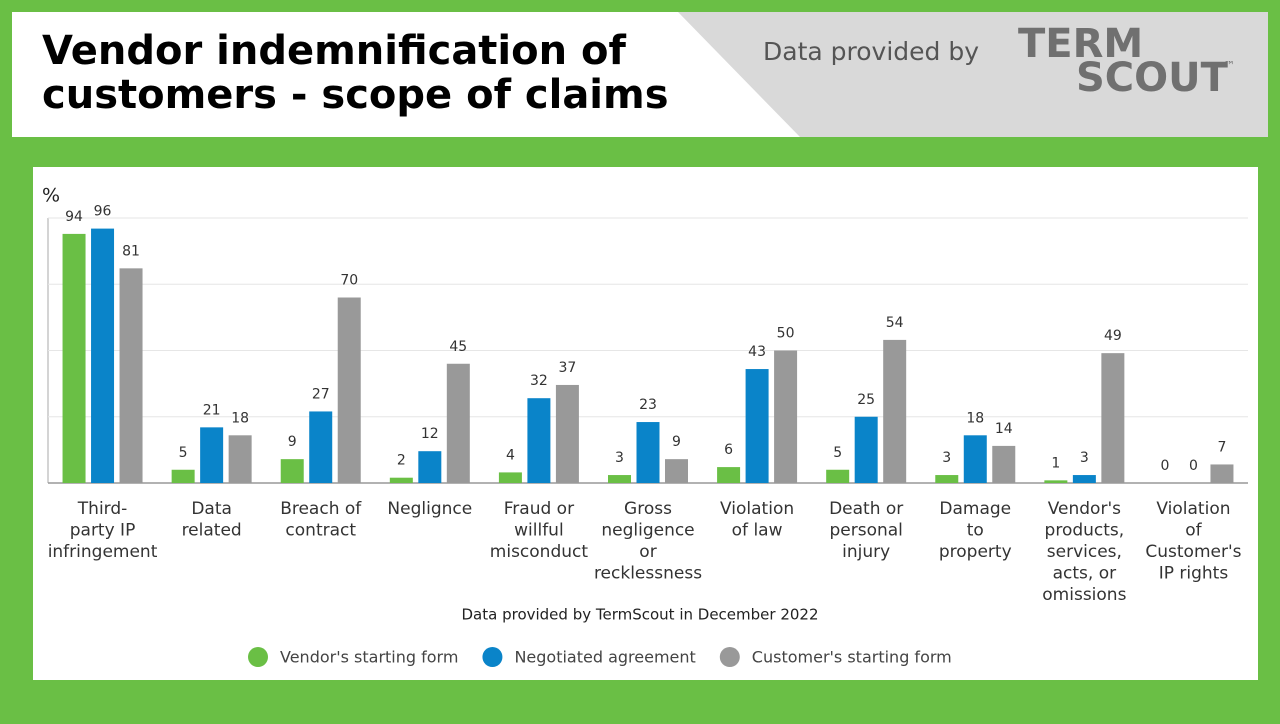 This screenshot has width=1280, height=724. I want to click on logo-mark: ™, so click(1229, 65).